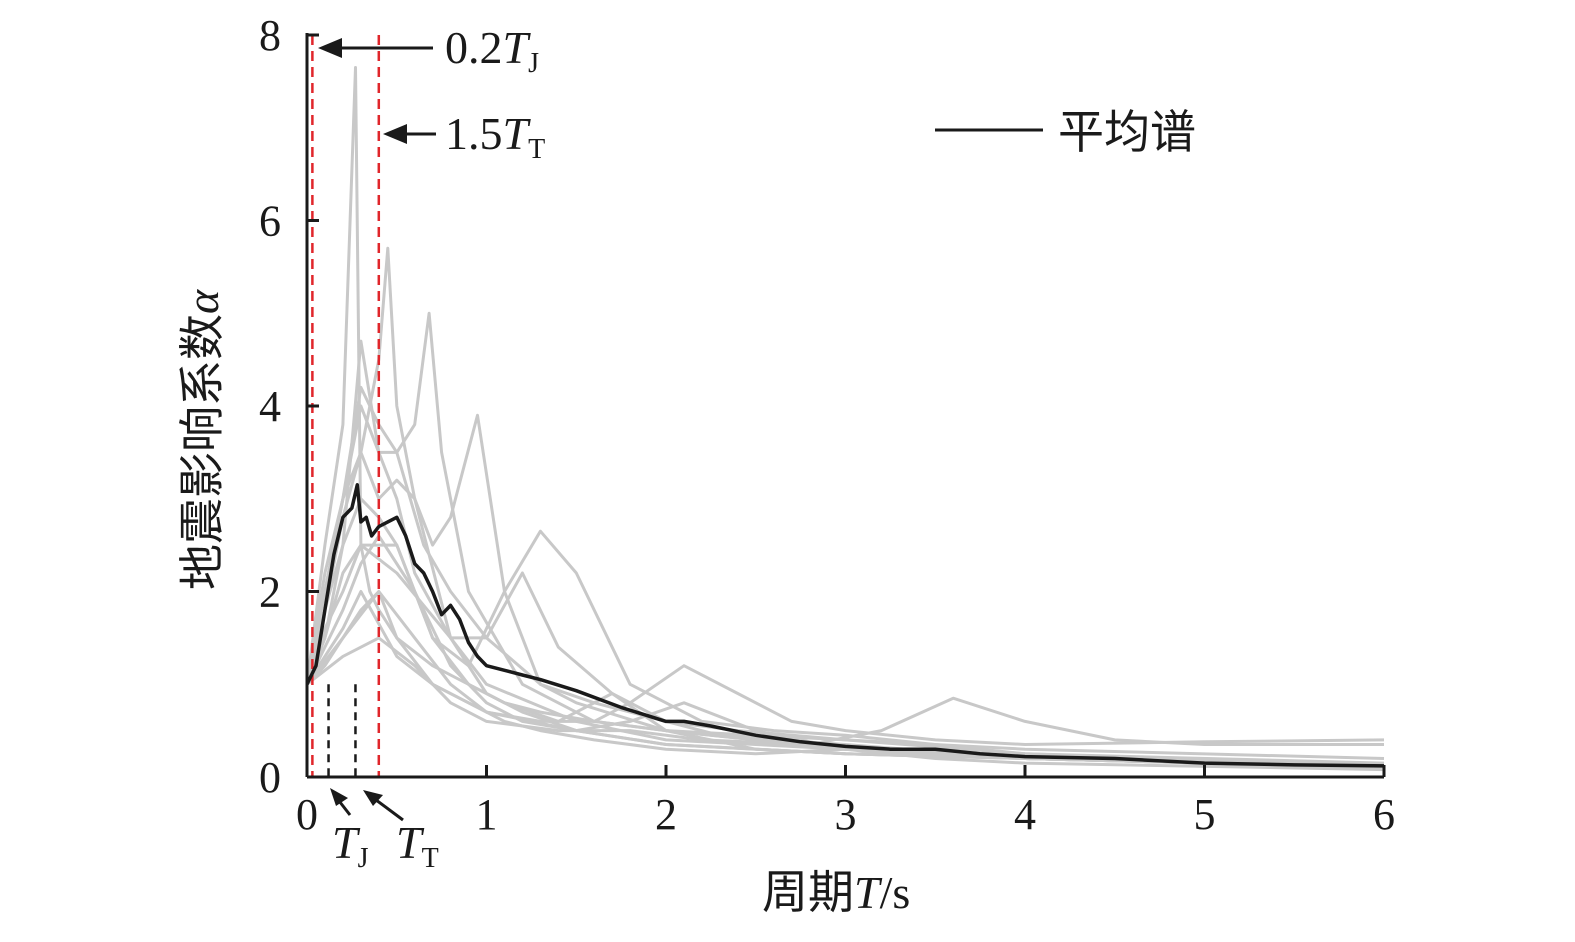 The height and width of the screenshot is (942, 1575). Describe the element at coordinates (270, 777) in the screenshot. I see `y-tick-label: 0` at that location.